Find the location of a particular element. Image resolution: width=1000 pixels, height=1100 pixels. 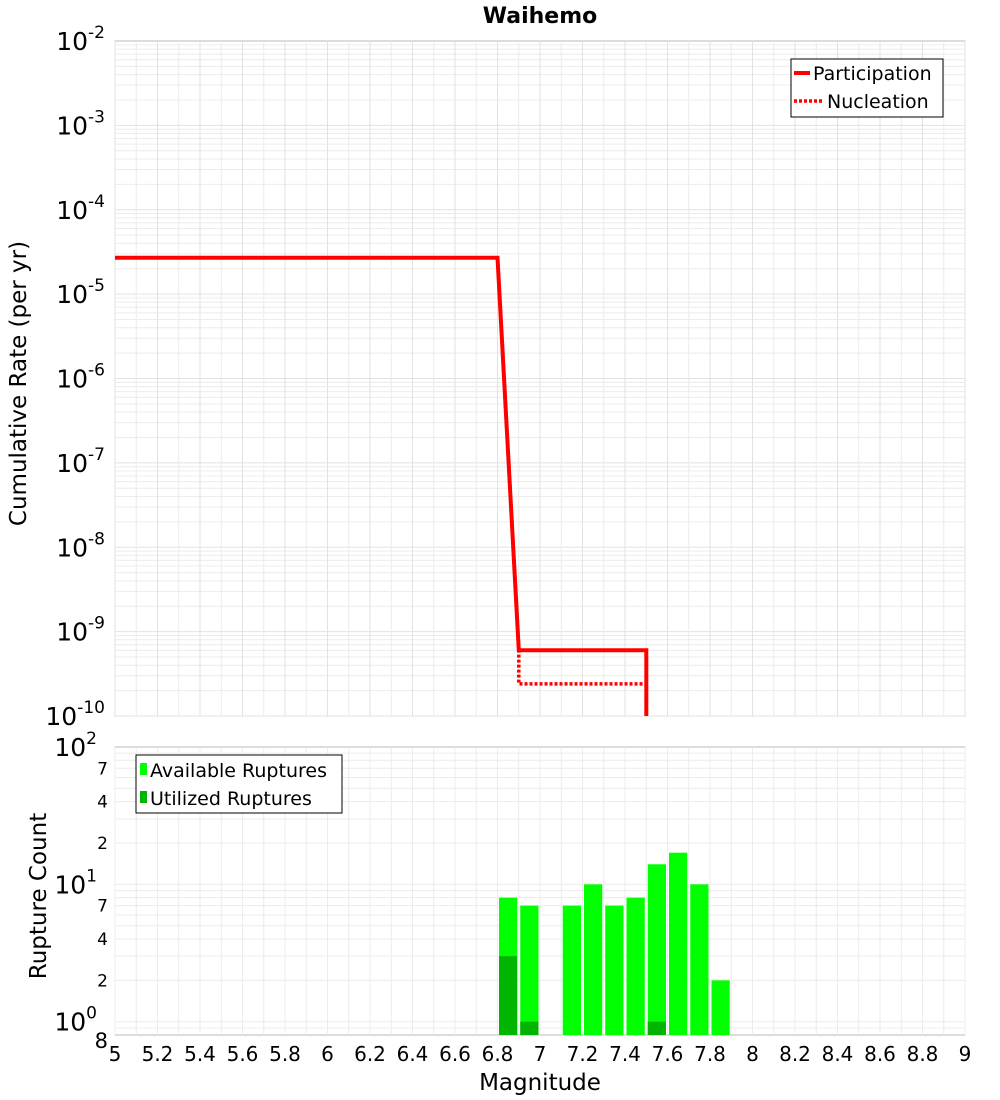

count-y-major-tick-label: 10⁰ is located at coordinates (75, 1020).